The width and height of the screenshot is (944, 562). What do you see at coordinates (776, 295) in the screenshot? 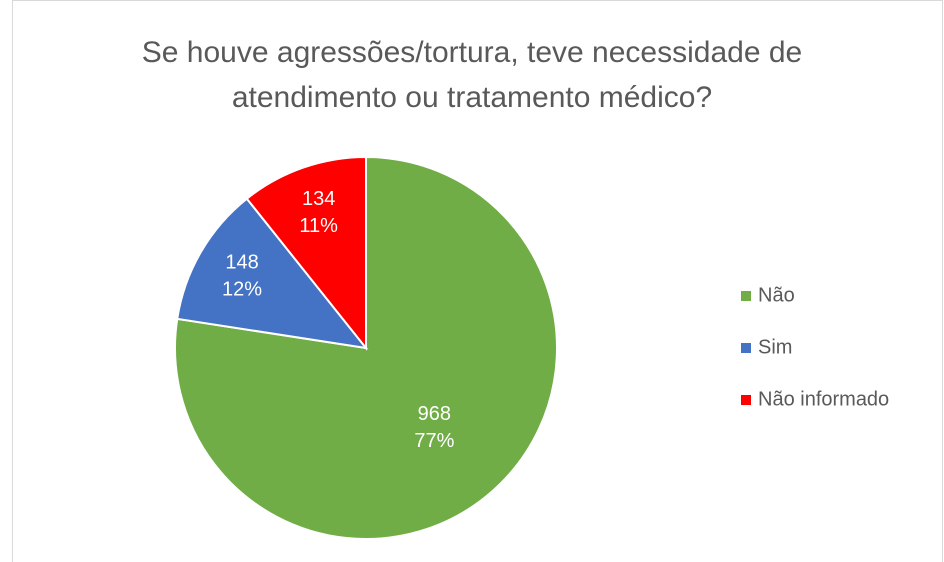
I see `legend-label: Não` at bounding box center [776, 295].